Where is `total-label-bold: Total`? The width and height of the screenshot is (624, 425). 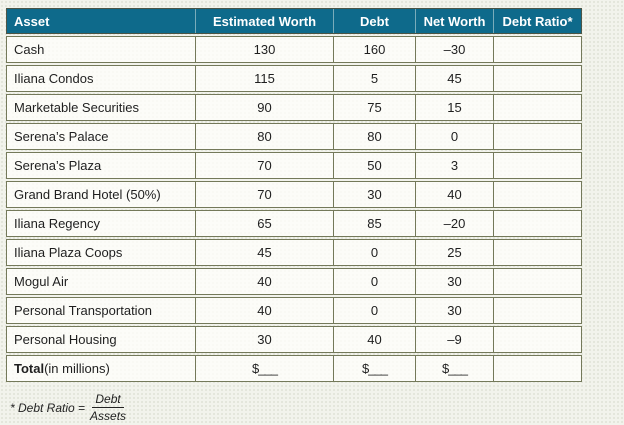 total-label-bold: Total is located at coordinates (29, 368).